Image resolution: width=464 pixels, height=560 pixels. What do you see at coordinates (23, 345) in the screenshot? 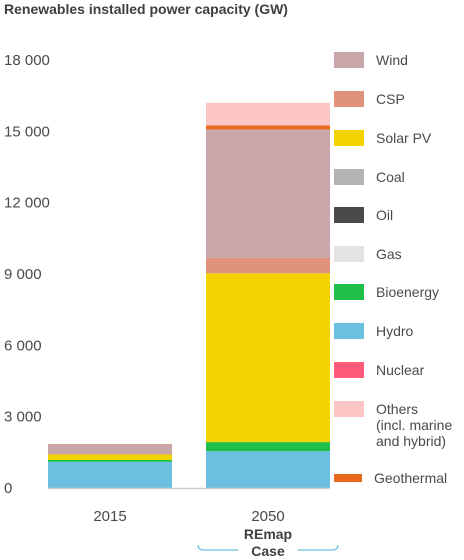
I see `y-tick-label: 6 000` at bounding box center [23, 345].